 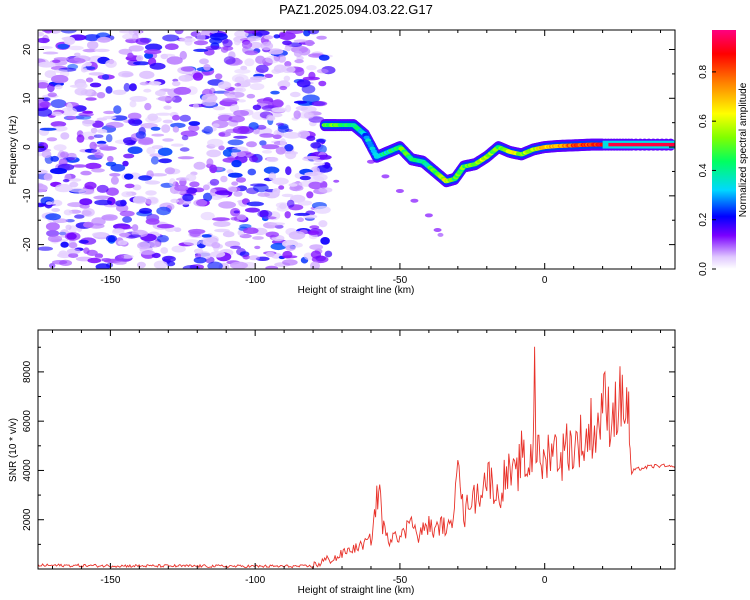 What do you see at coordinates (743, 149) in the screenshot?
I see `colorbar-label: Normalized spectral amplitude` at bounding box center [743, 149].